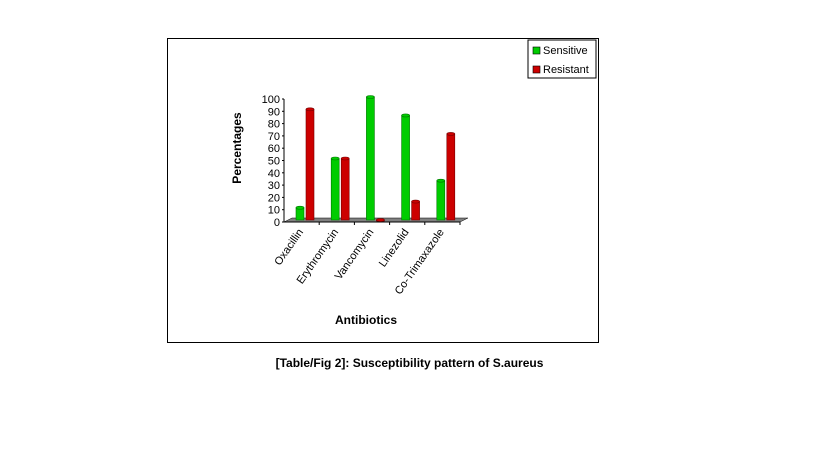 This screenshot has height=460, width=819. What do you see at coordinates (565, 51) in the screenshot?
I see `legend-label-sensitive: Sensitive` at bounding box center [565, 51].